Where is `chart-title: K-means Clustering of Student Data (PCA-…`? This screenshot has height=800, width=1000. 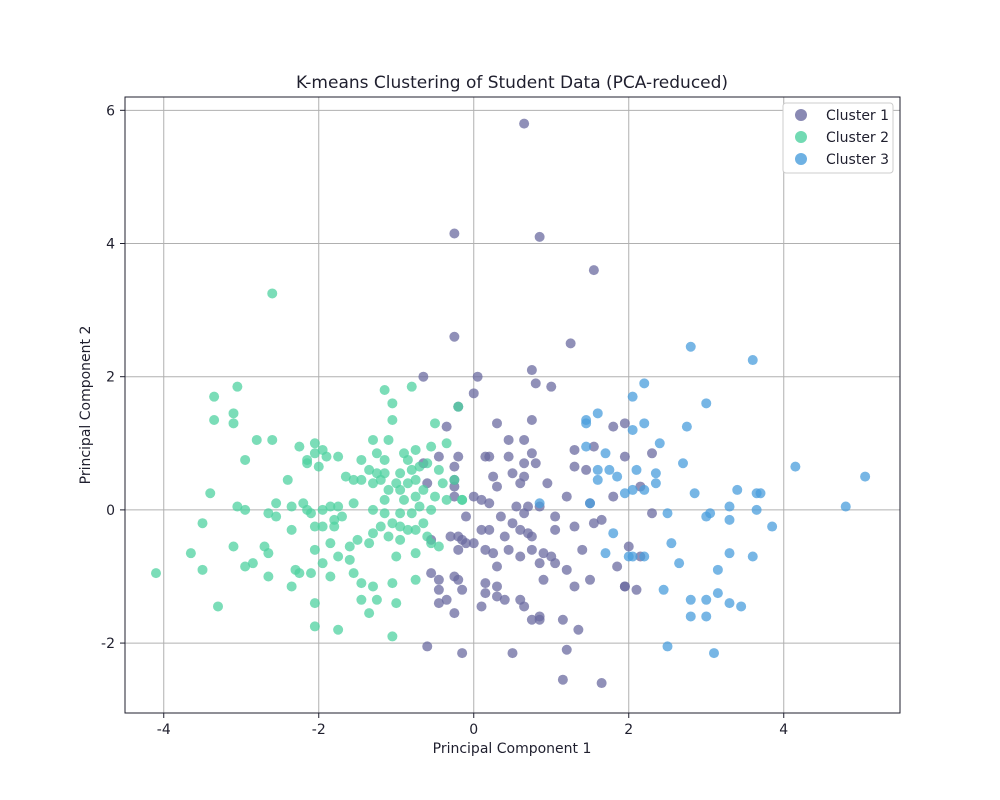
chart-title: K-means Clustering of Student Data (PCA-… is located at coordinates (512, 83).